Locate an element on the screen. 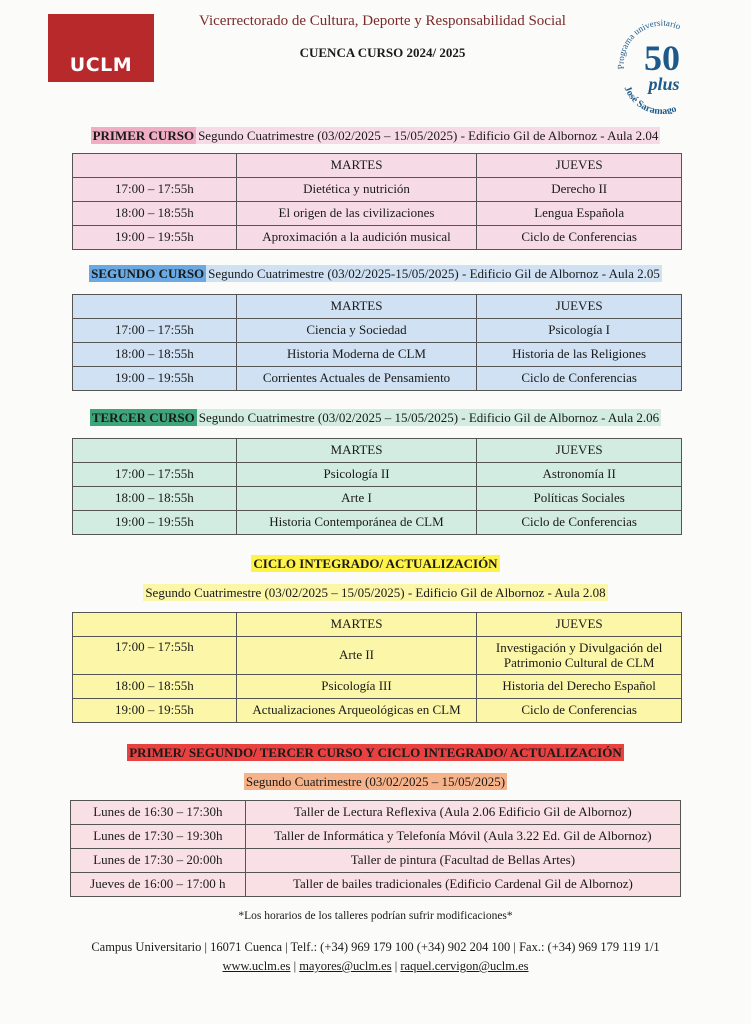  activity-cell: Historia Contemporánea de CLM is located at coordinates (356, 522).